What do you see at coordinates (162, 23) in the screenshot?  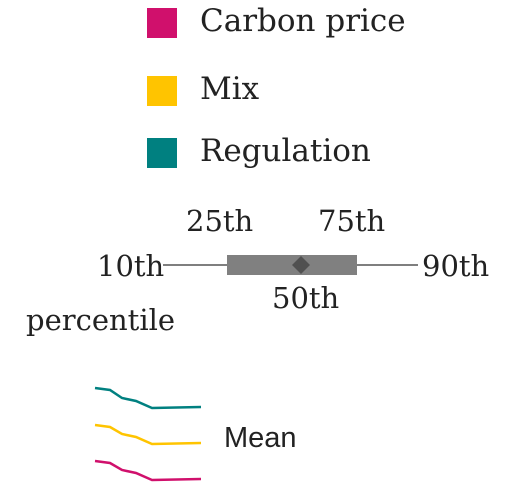 I see `legend-swatch-carbon-price` at bounding box center [162, 23].